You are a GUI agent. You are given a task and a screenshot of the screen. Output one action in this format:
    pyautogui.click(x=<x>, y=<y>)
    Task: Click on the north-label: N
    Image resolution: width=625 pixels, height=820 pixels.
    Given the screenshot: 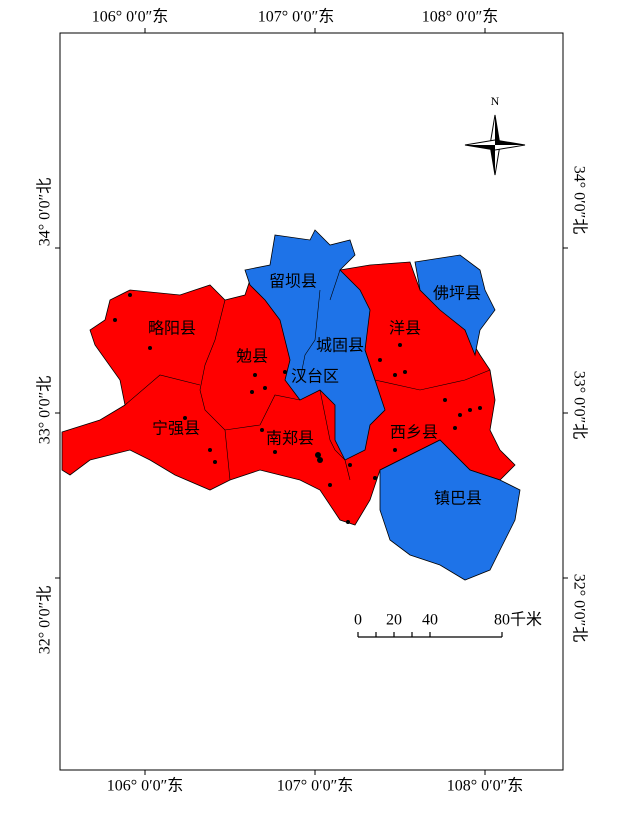 What is the action you would take?
    pyautogui.click(x=495, y=101)
    